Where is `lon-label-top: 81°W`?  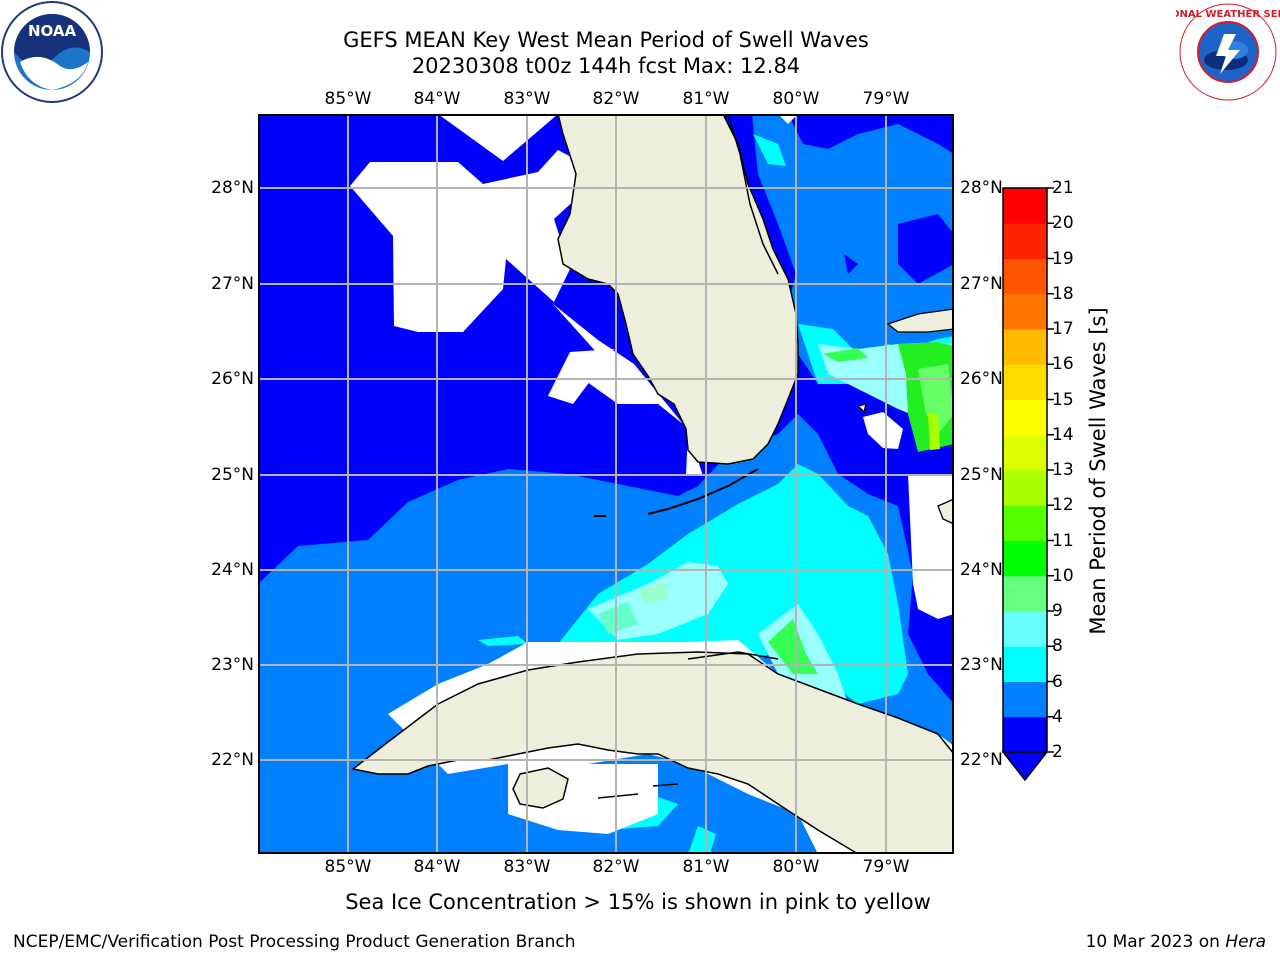 lon-label-top: 81°W is located at coordinates (706, 99).